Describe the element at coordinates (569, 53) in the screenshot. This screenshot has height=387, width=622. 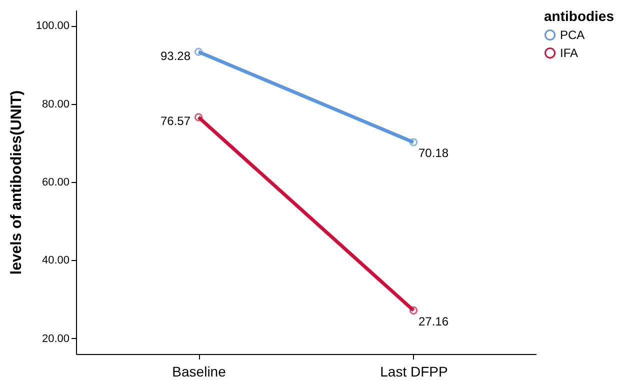
I see `legend-label: IFA` at that location.